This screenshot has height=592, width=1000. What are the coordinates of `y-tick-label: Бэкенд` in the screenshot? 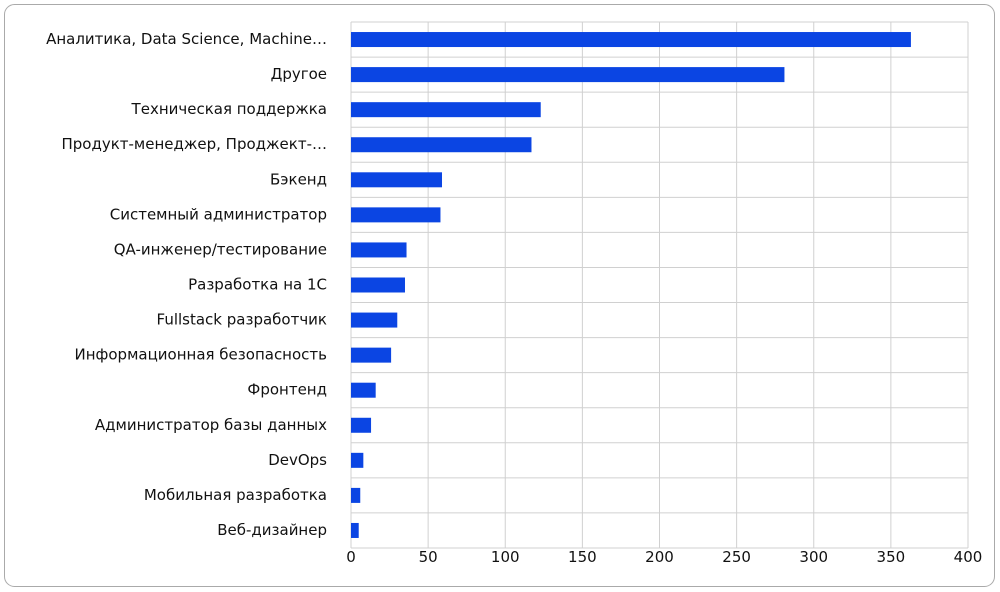 It's located at (298, 179).